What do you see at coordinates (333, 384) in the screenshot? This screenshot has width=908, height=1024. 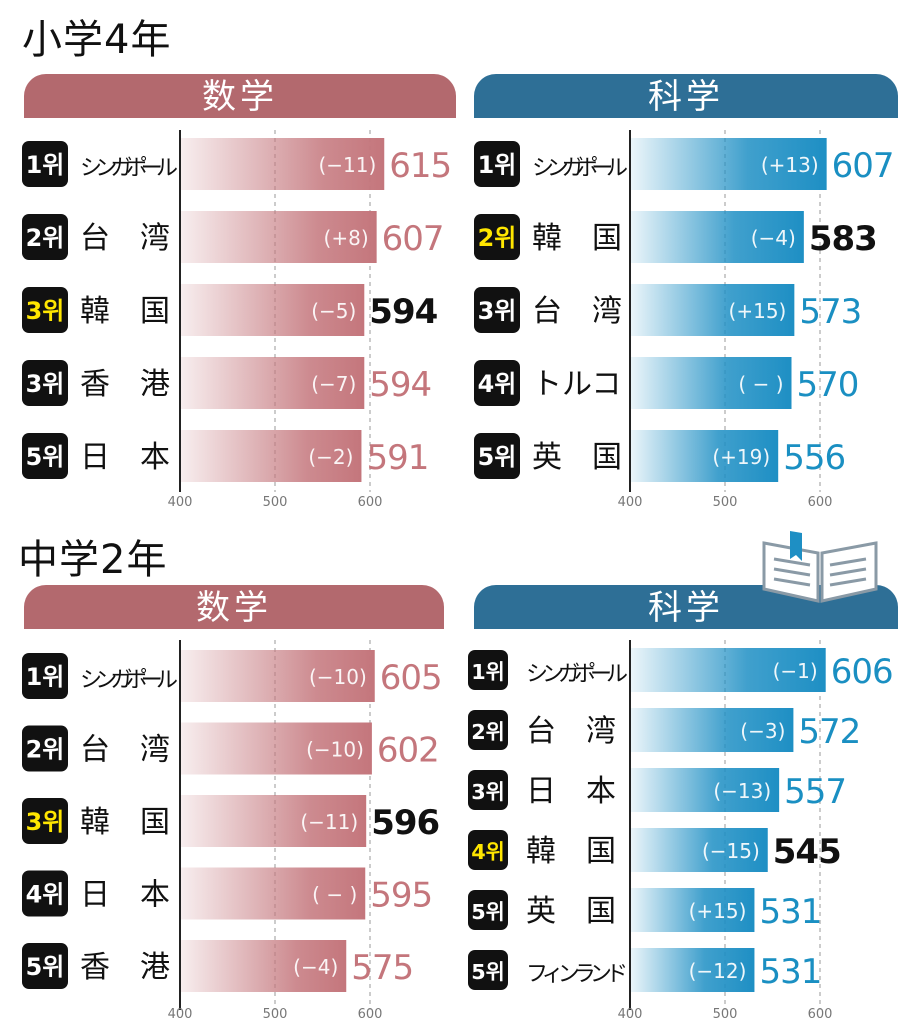 I see `change-label: (−7)` at bounding box center [333, 384].